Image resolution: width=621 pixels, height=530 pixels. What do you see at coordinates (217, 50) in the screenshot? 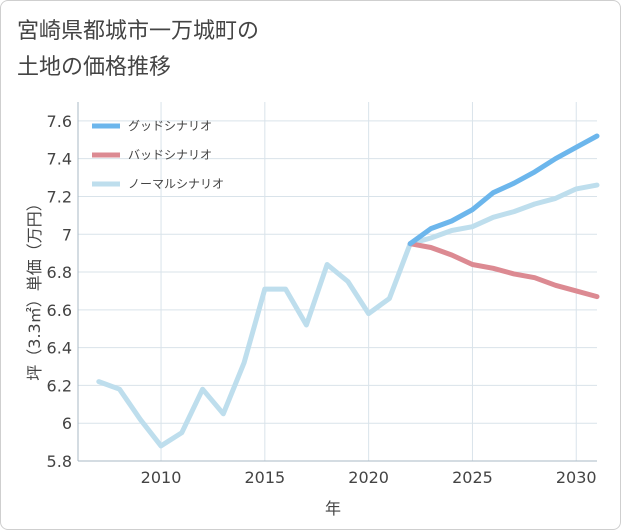
I see `chart-title: 宮崎県都城市一万城町の 土地の価格推移` at bounding box center [217, 50].